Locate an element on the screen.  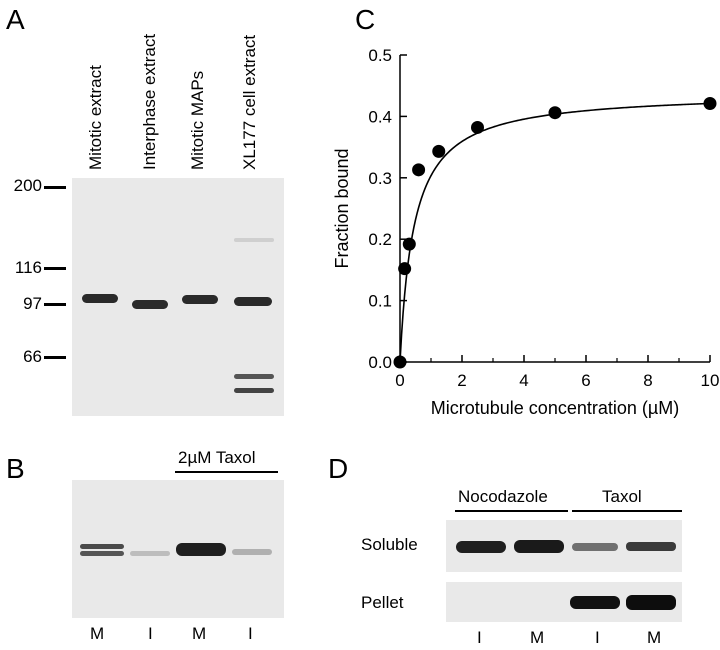
band-xl177 is located at coordinates (253, 301).